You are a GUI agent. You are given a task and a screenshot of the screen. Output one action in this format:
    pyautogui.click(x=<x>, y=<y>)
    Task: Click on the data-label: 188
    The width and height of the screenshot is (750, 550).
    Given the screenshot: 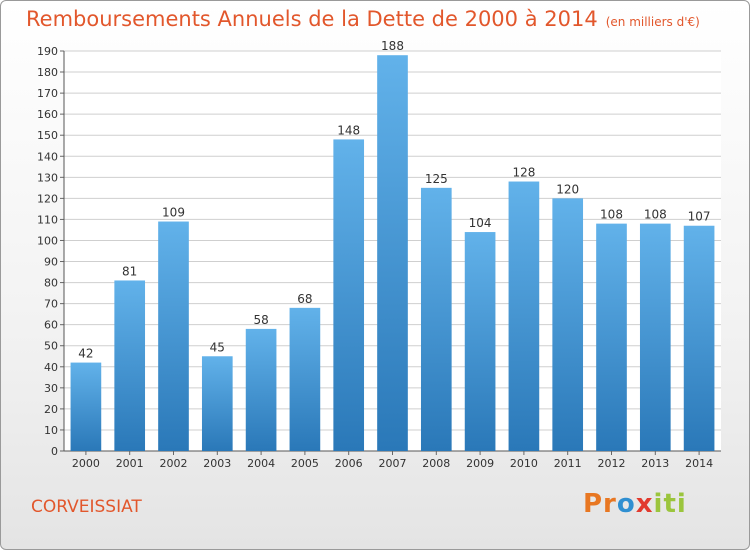 What is the action you would take?
    pyautogui.click(x=392, y=46)
    